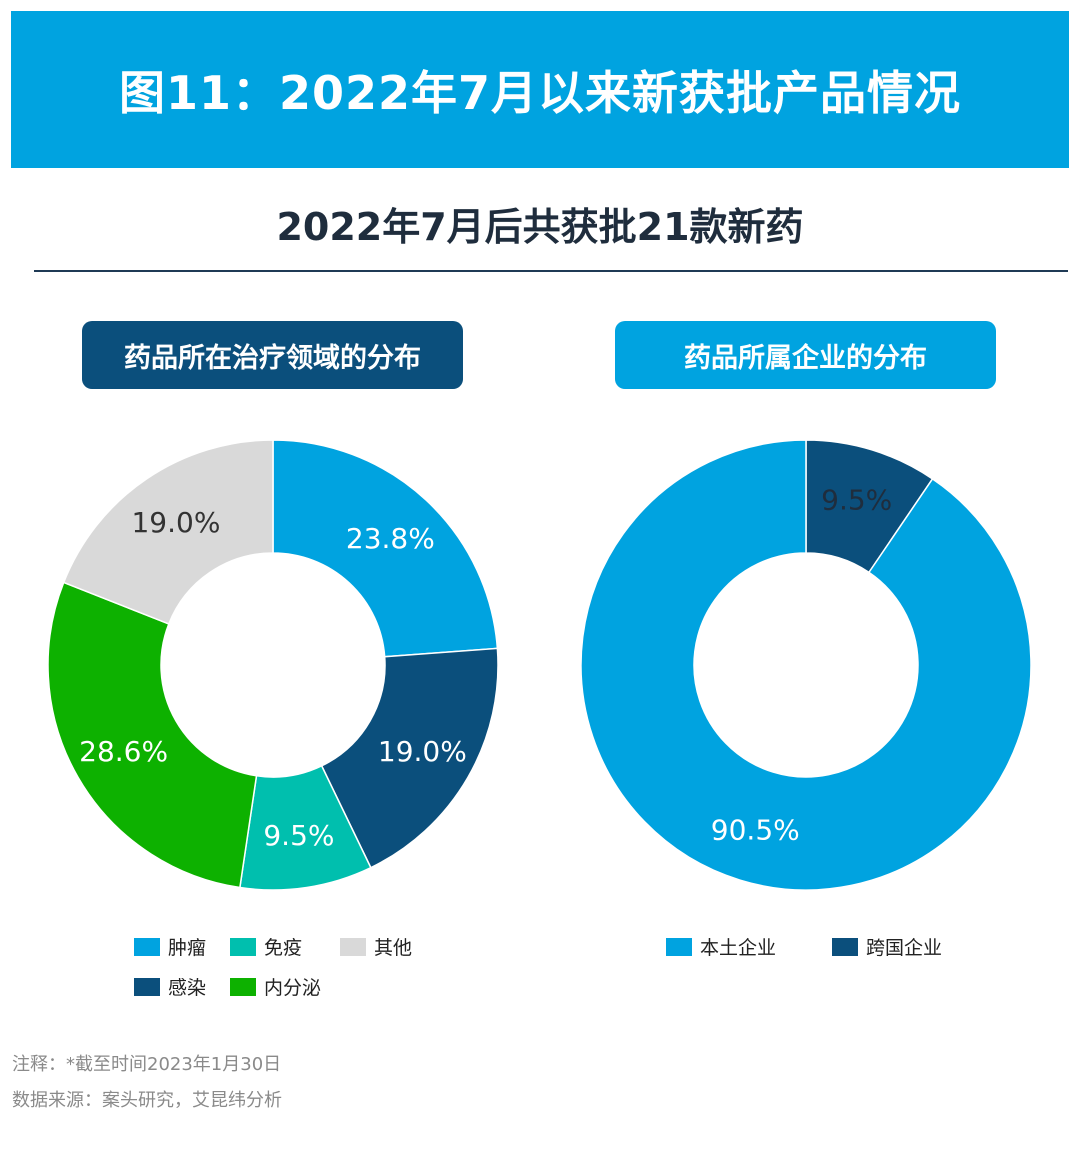 This screenshot has width=1080, height=1164. I want to click on legend-label: 免疫, so click(283, 948).